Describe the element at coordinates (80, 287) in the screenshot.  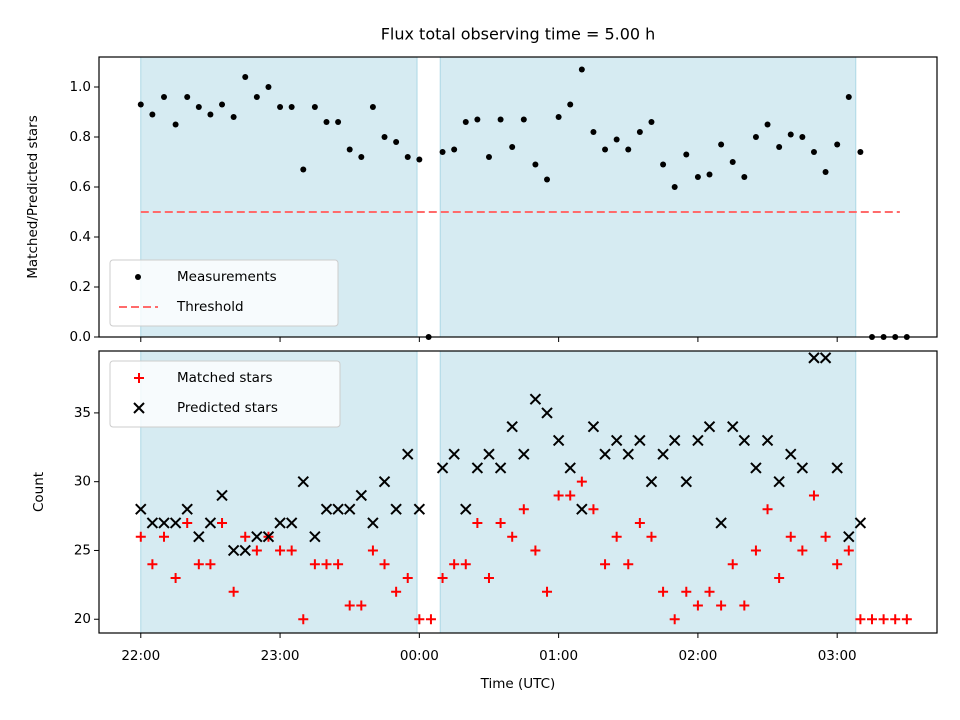
I see `y-tick-label: 0.2` at that location.